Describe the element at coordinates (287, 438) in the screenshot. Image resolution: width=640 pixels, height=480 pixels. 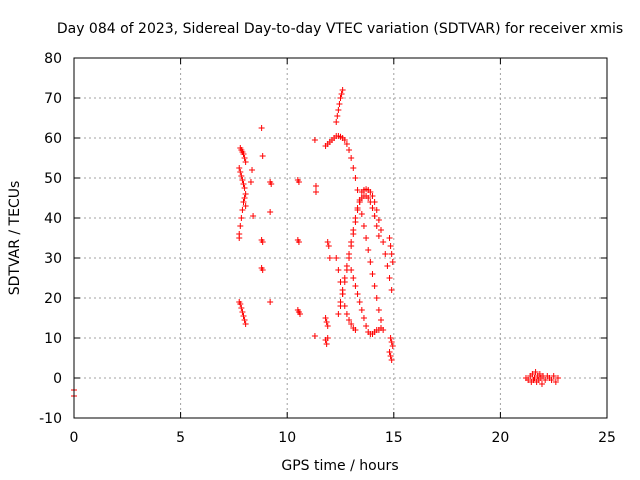
I see `x-tick-label: 10` at that location.